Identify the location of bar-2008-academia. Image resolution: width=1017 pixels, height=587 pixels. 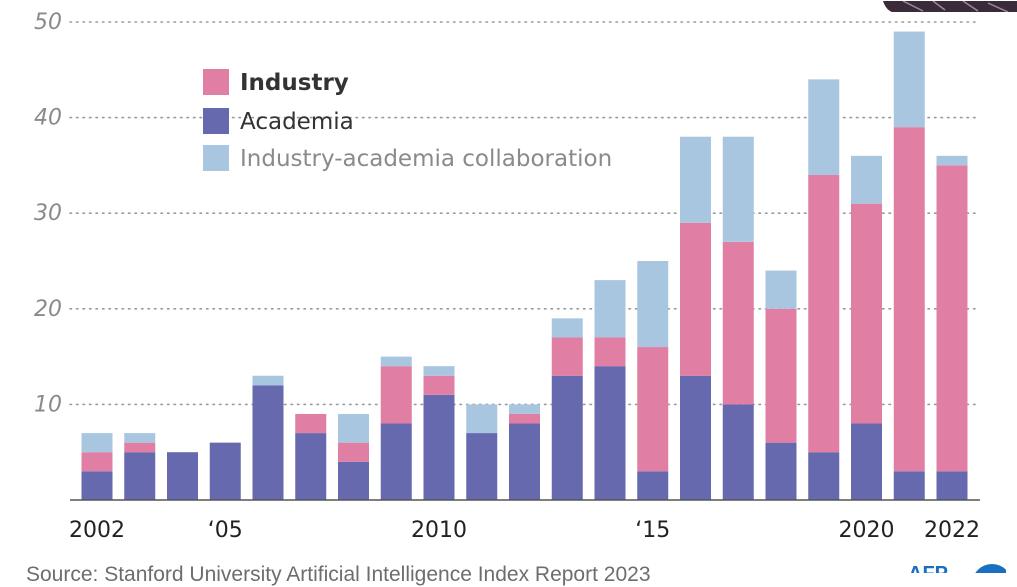
(353, 480).